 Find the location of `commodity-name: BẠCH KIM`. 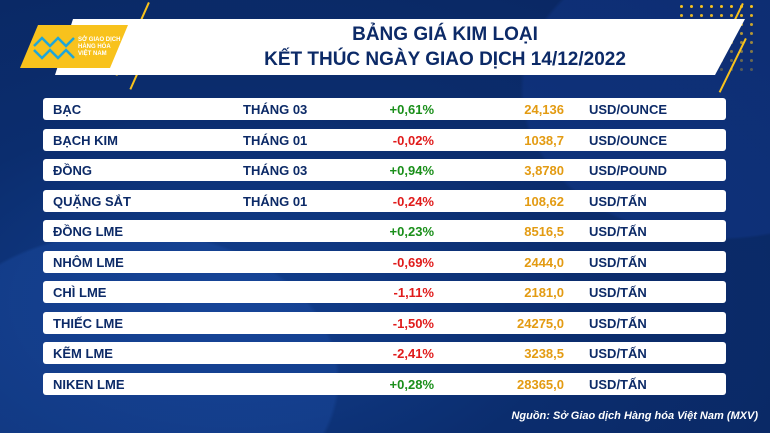

commodity-name: BẠCH KIM is located at coordinates (85, 140).